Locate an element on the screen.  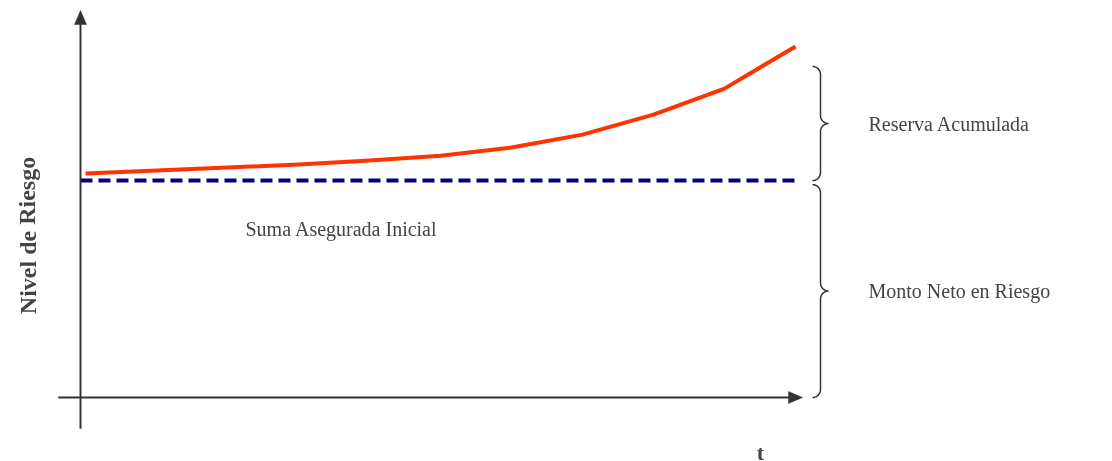
text: Monto Neto en Riesgo is located at coordinates (959, 292).